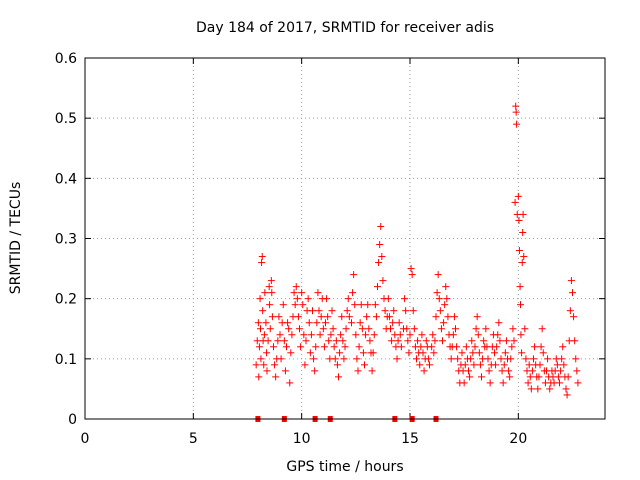 This screenshot has height=480, width=640. I want to click on x-axis-label: GPS time / hours, so click(344, 467).